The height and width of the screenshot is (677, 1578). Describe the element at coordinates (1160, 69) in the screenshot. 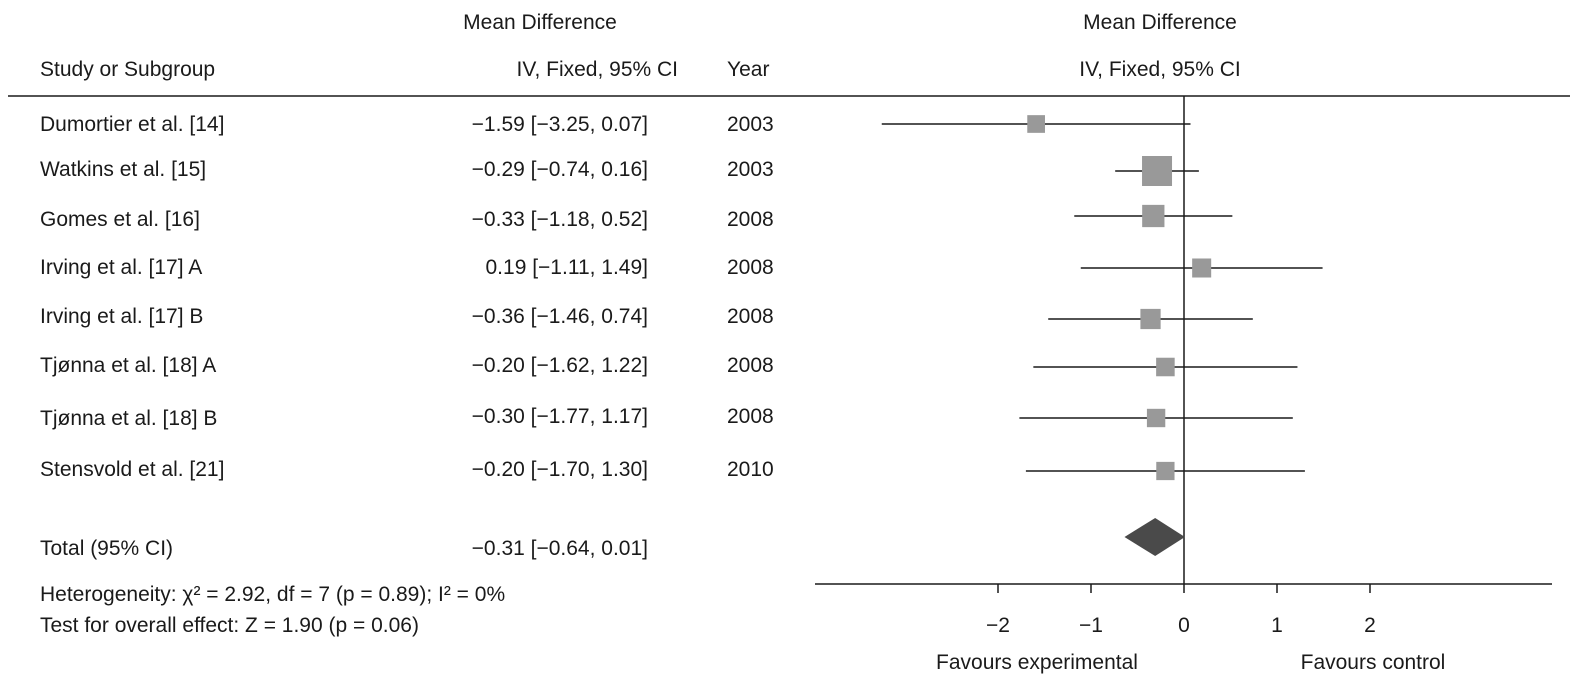

I see `plot-subheader: IV, Fixed, 95% CI` at that location.